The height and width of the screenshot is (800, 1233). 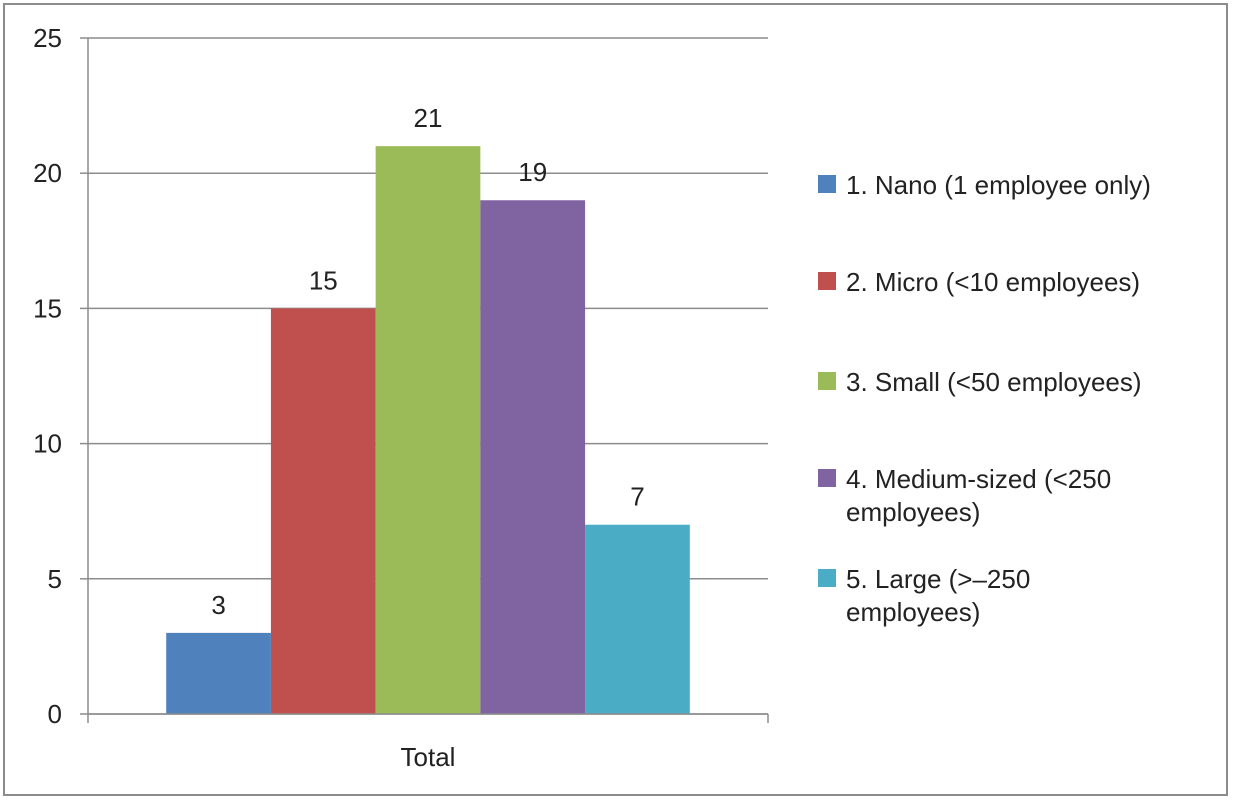 What do you see at coordinates (47, 444) in the screenshot?
I see `y-tick-label: 10` at bounding box center [47, 444].